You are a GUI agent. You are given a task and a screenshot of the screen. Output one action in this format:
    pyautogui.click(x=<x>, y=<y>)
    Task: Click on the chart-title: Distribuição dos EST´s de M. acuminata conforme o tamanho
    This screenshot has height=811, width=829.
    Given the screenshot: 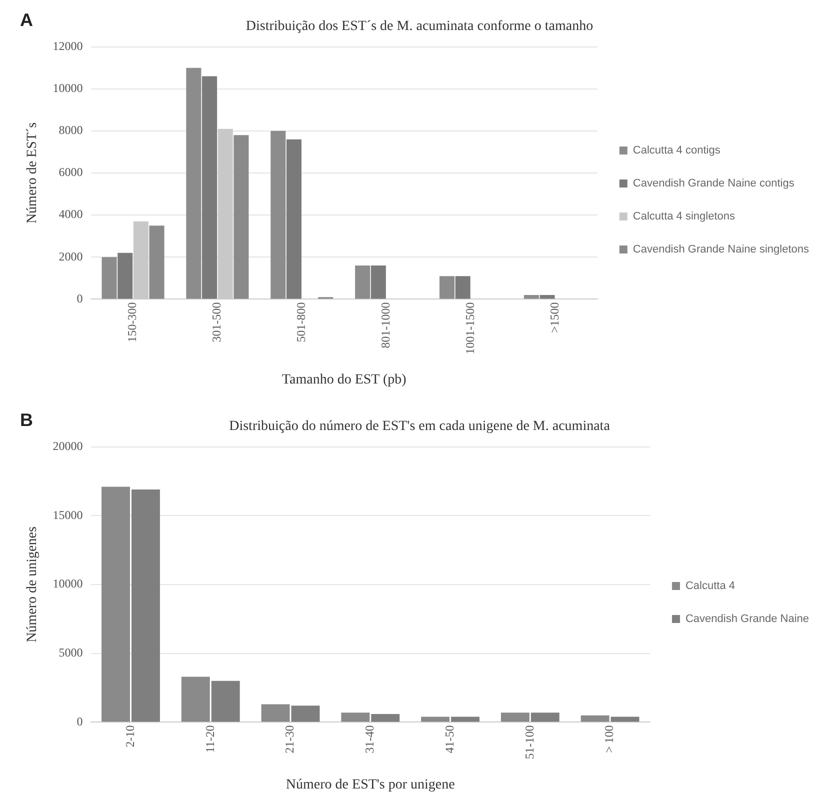 What is the action you would take?
    pyautogui.click(x=420, y=26)
    